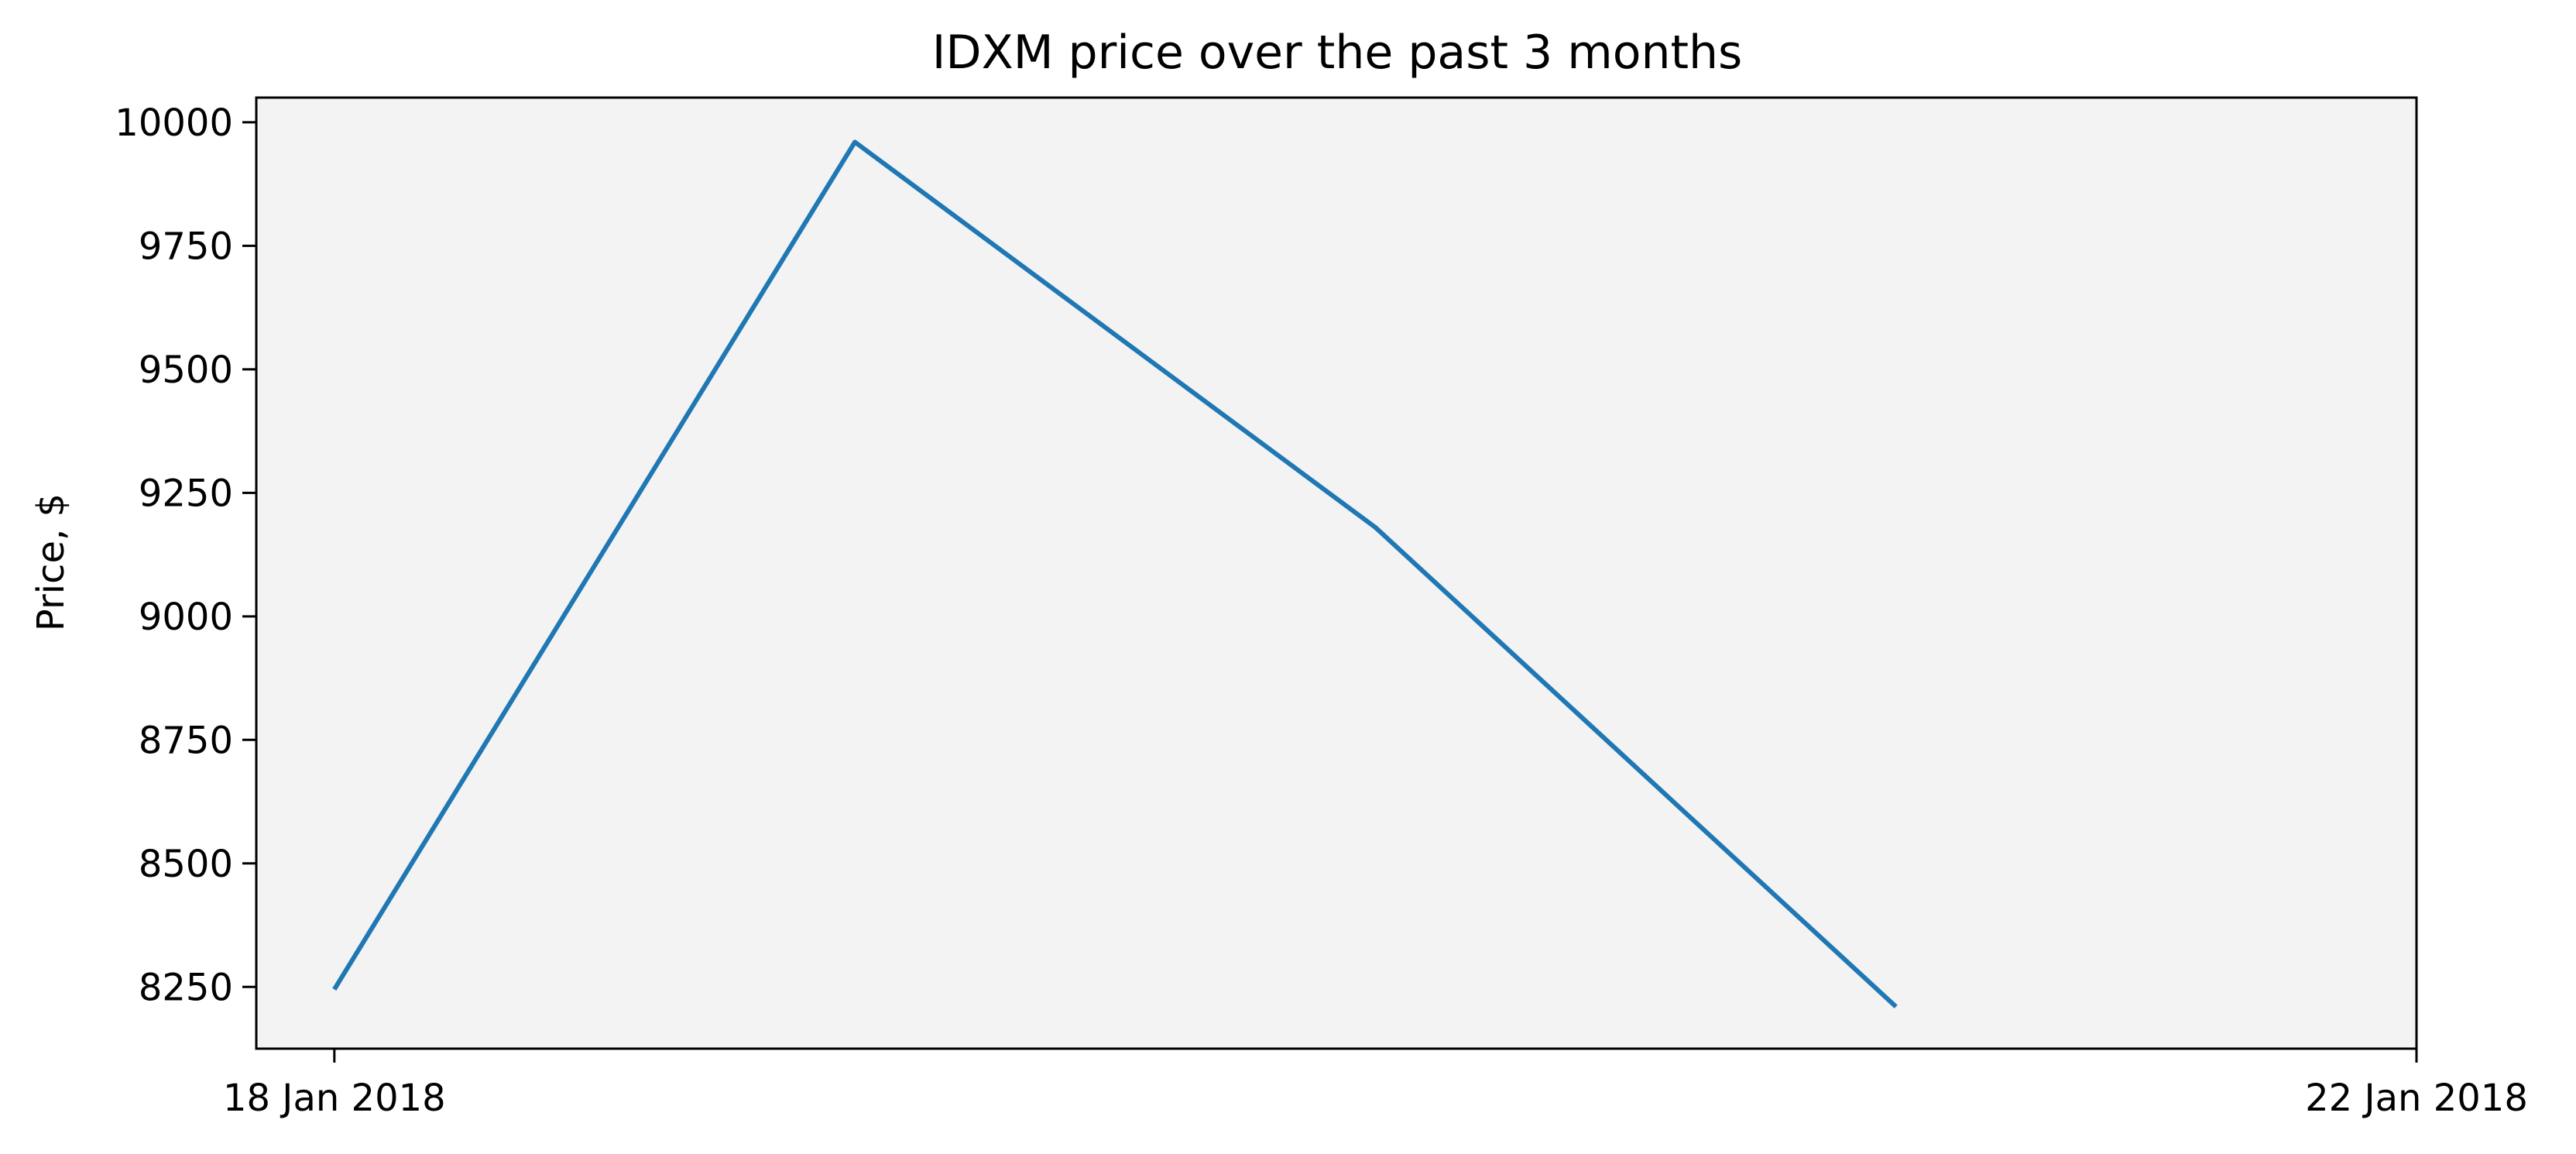 This screenshot has height=1154, width=2576. What do you see at coordinates (334, 1098) in the screenshot?
I see `x-tick-label: 18 Jan 2018` at bounding box center [334, 1098].